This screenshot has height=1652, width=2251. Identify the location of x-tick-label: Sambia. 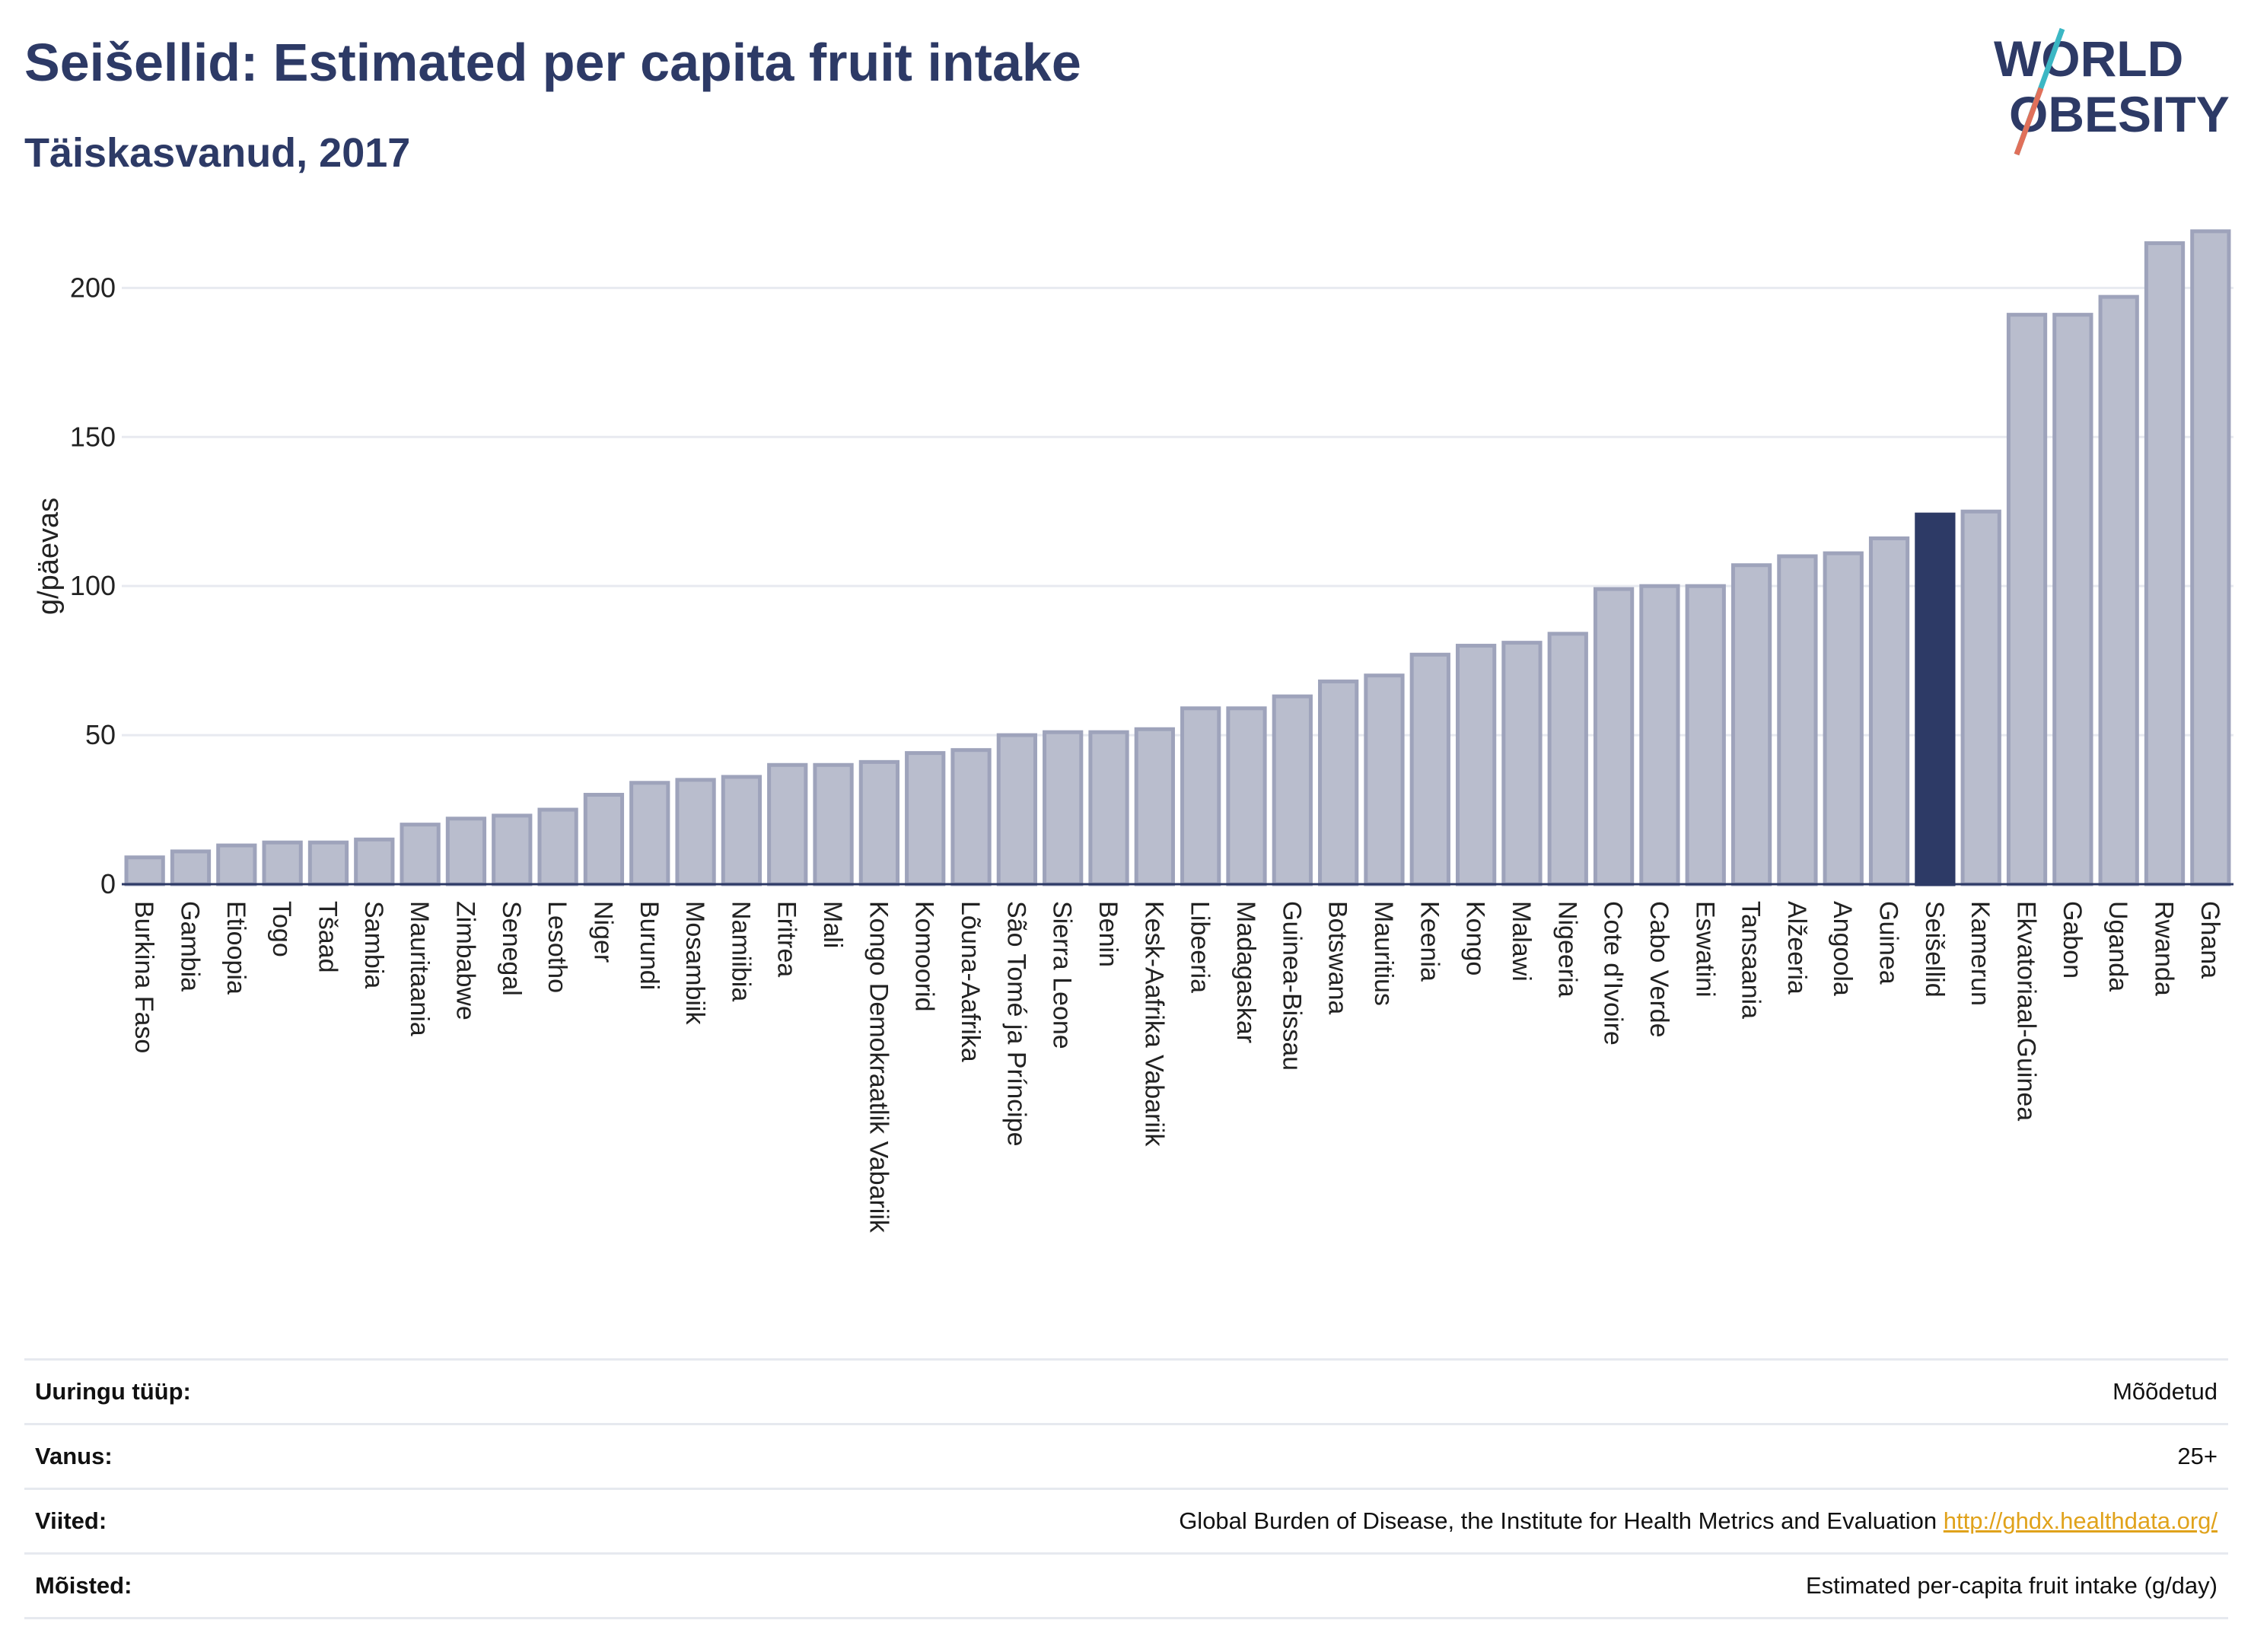
(373, 944).